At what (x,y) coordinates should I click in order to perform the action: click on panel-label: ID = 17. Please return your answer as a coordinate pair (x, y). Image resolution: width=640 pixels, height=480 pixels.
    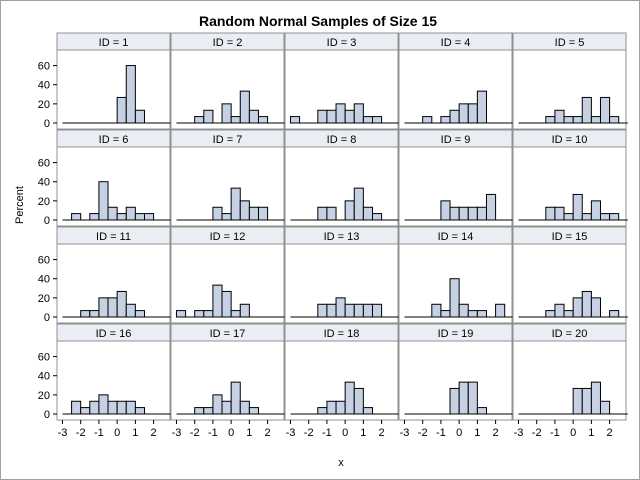
    Looking at the image, I should click on (228, 334).